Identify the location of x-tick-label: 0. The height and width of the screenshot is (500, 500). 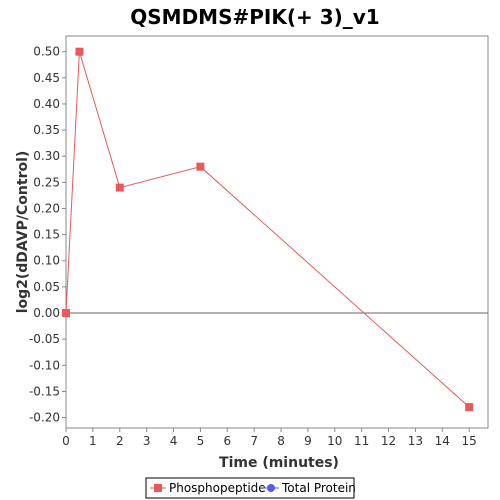
(66, 441).